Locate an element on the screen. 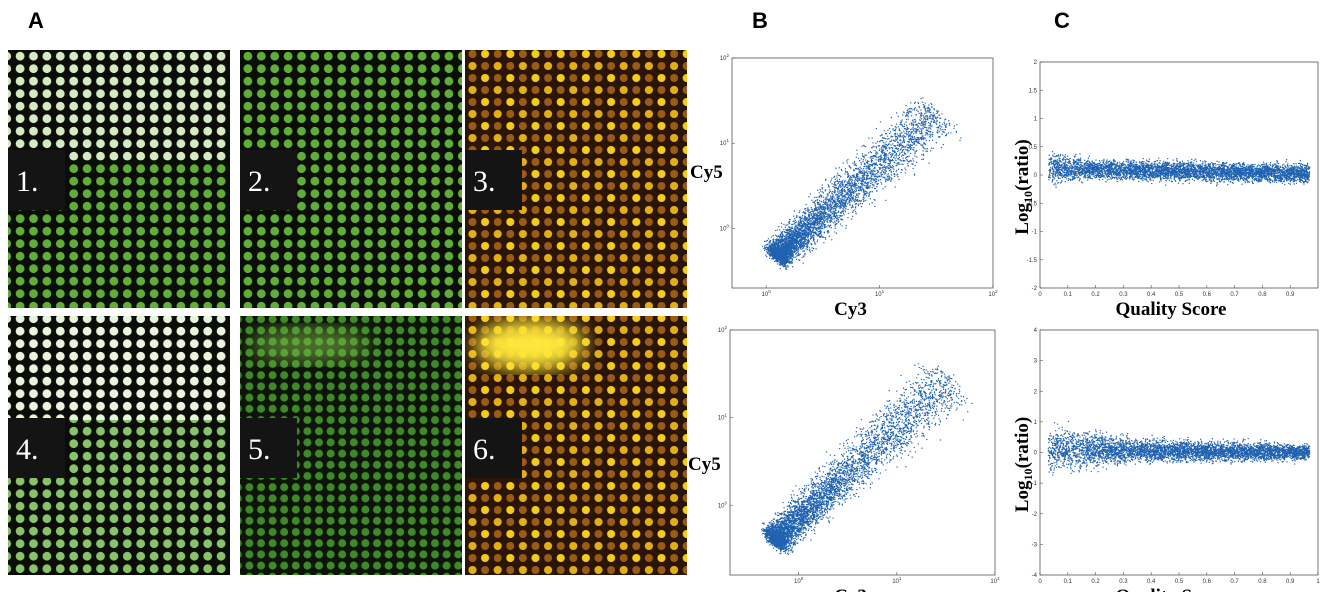 The image size is (1326, 592). image-tag: 3. is located at coordinates (484, 181).